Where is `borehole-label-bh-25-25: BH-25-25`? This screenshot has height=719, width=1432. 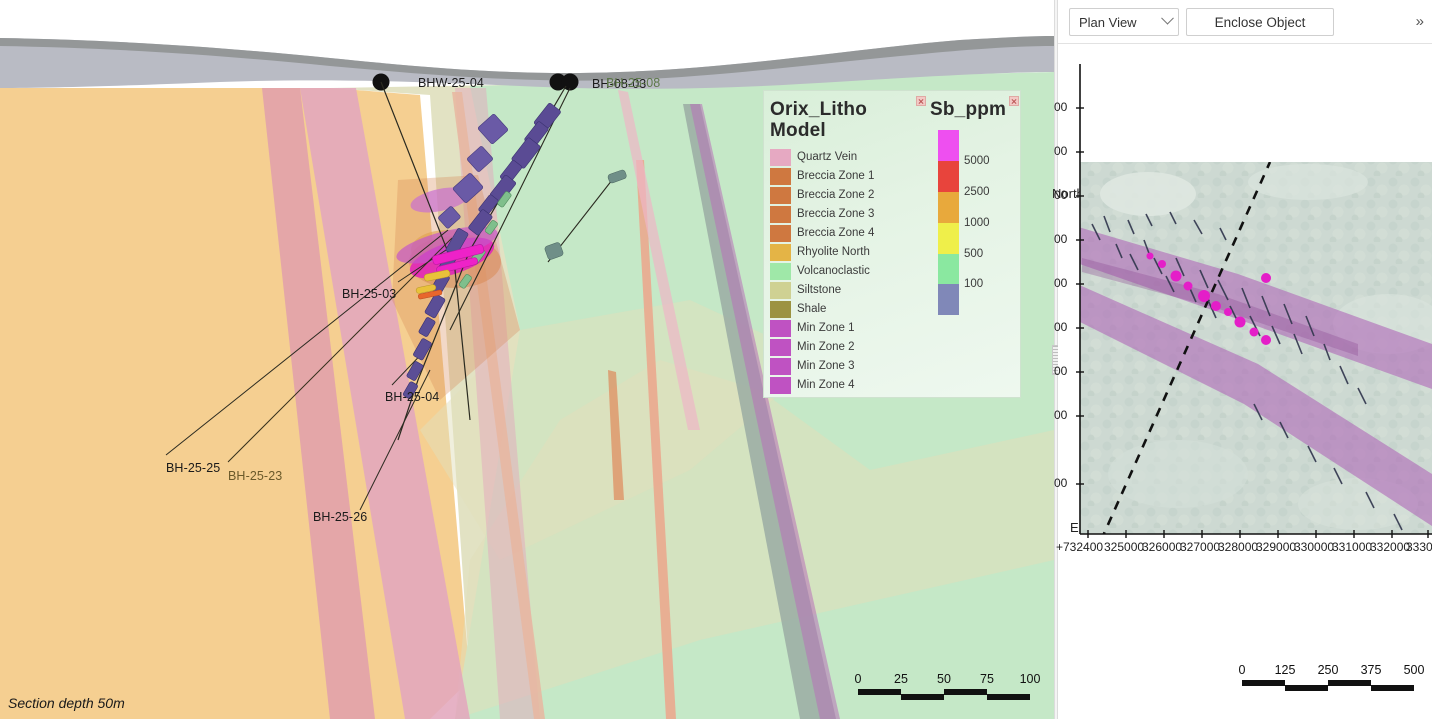 borehole-label-bh-25-25: BH-25-25 is located at coordinates (193, 468).